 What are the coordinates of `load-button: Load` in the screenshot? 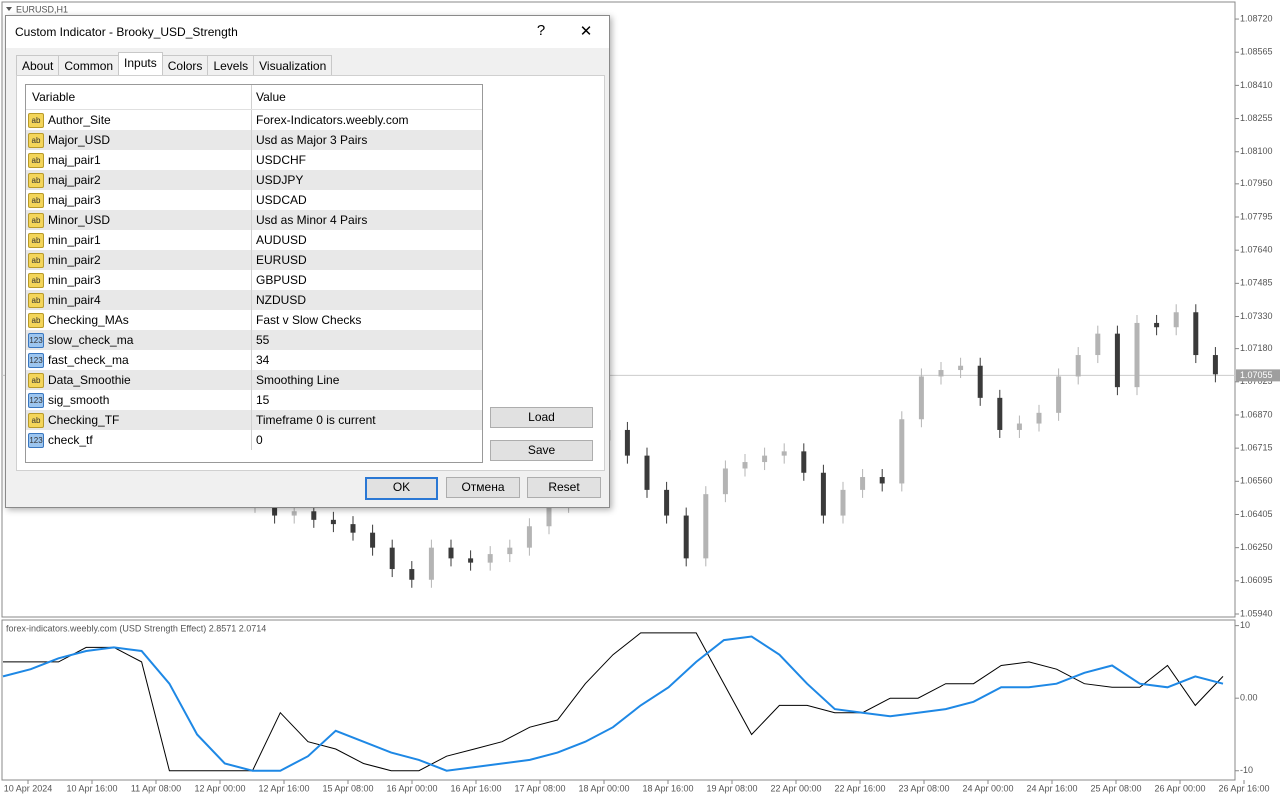 It's located at (541, 417).